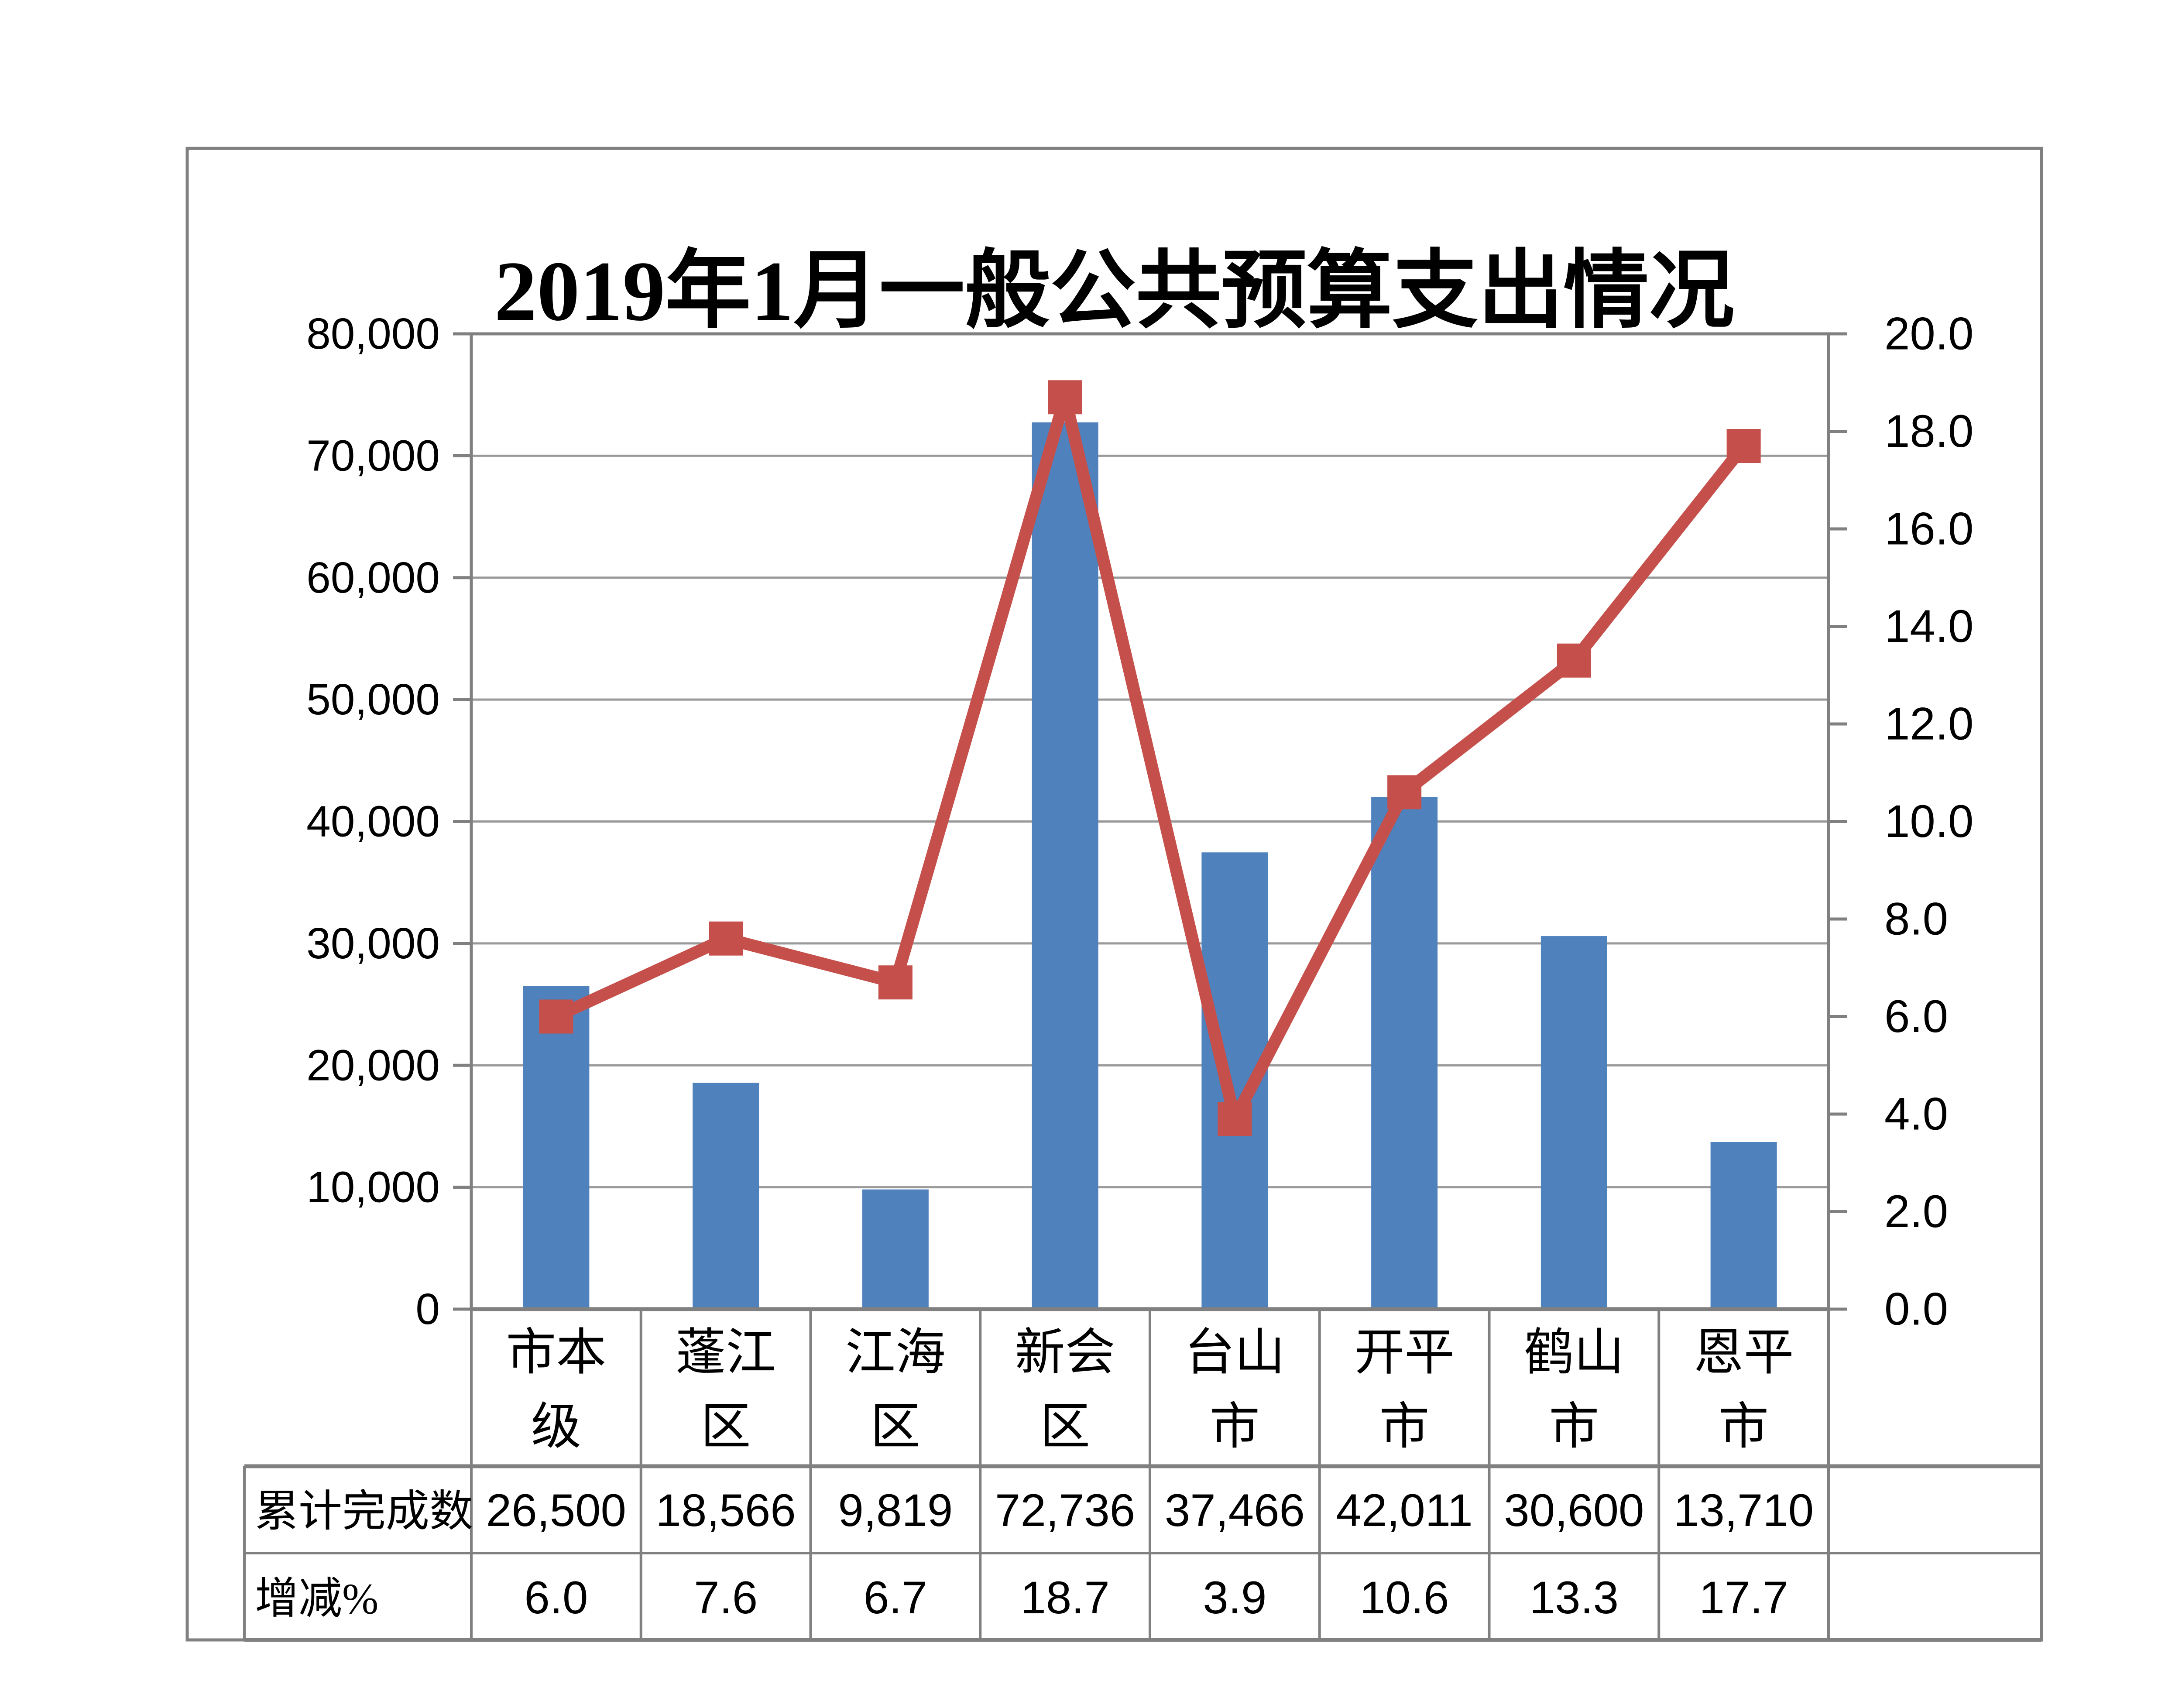  I want to click on y-axis-tick-label-right: 0.0, so click(1916, 1309).